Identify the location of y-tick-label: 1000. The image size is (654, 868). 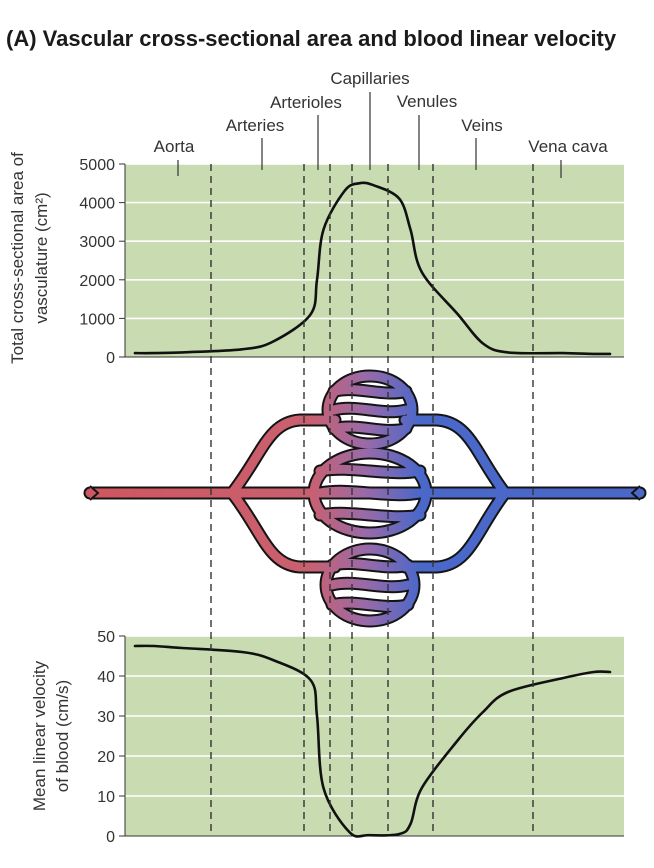
(97, 319).